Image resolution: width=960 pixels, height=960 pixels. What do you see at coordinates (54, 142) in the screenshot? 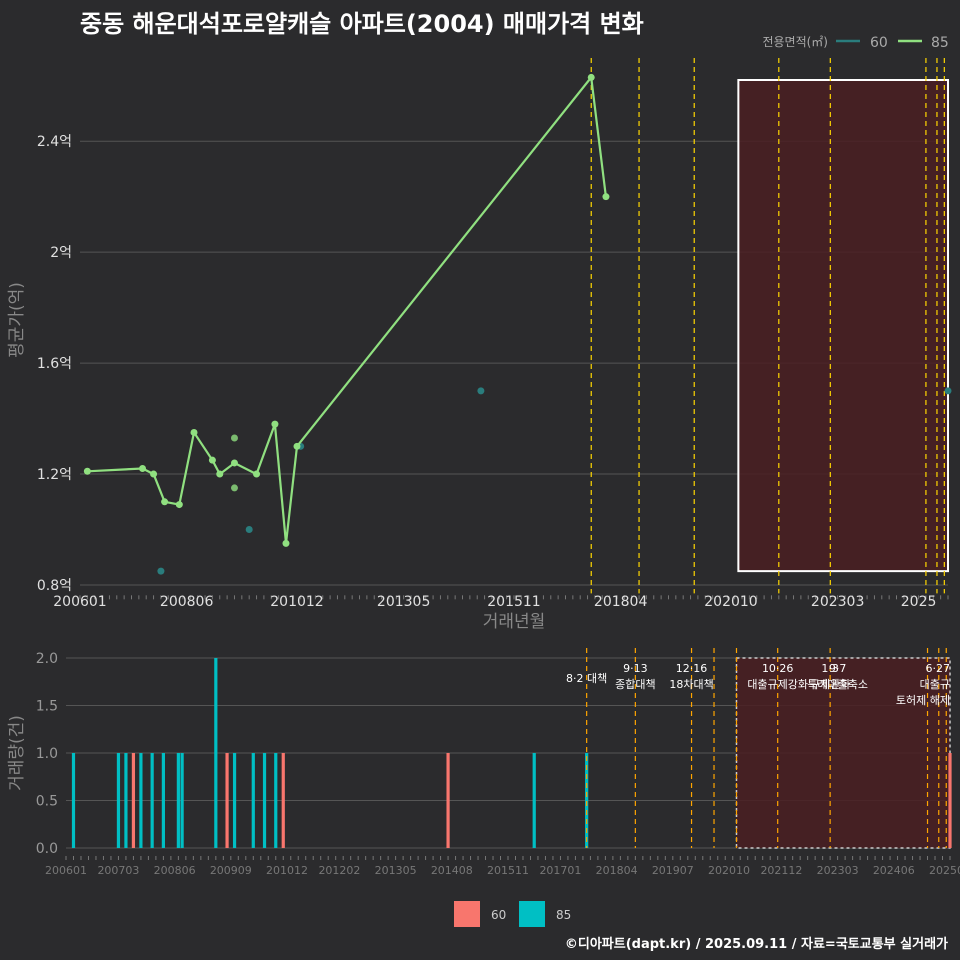
I see `y-tick-label: 2.4억` at bounding box center [54, 142].